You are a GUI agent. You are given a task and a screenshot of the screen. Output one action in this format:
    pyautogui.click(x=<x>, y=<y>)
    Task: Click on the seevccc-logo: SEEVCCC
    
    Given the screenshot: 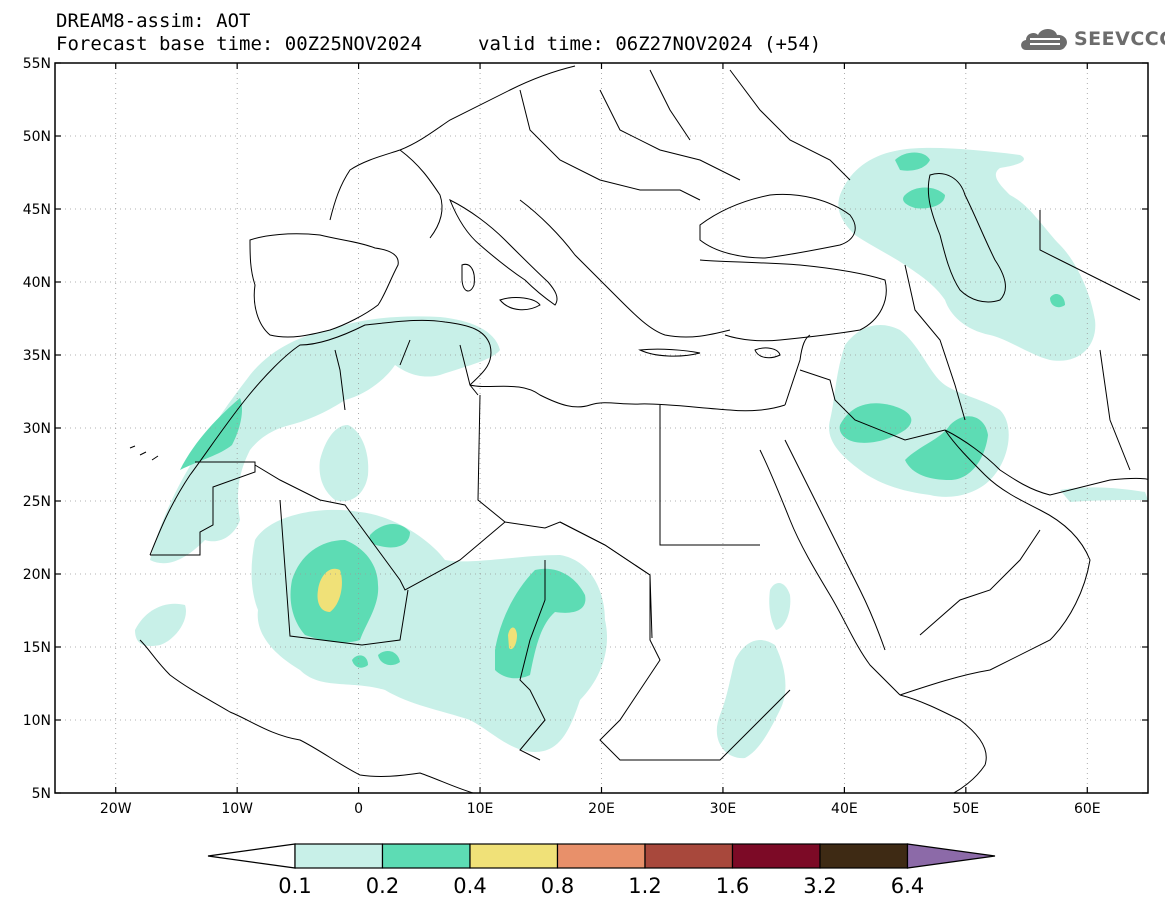 What is the action you would take?
    pyautogui.click(x=1091, y=40)
    